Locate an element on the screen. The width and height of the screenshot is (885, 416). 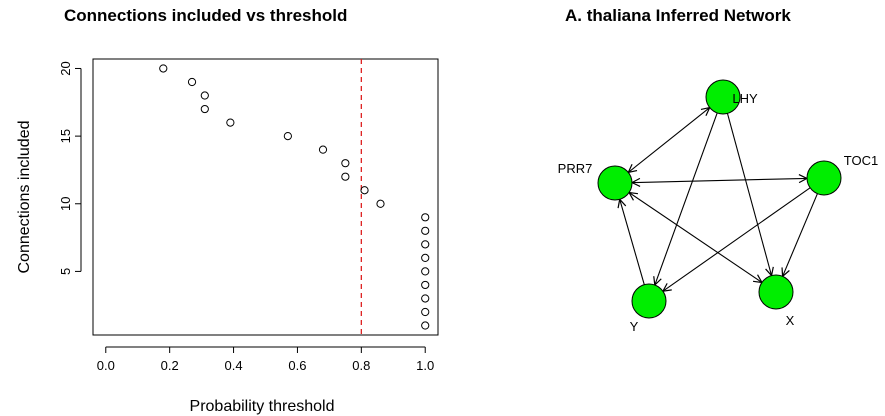
x-tick-label: 0.4 is located at coordinates (234, 365).